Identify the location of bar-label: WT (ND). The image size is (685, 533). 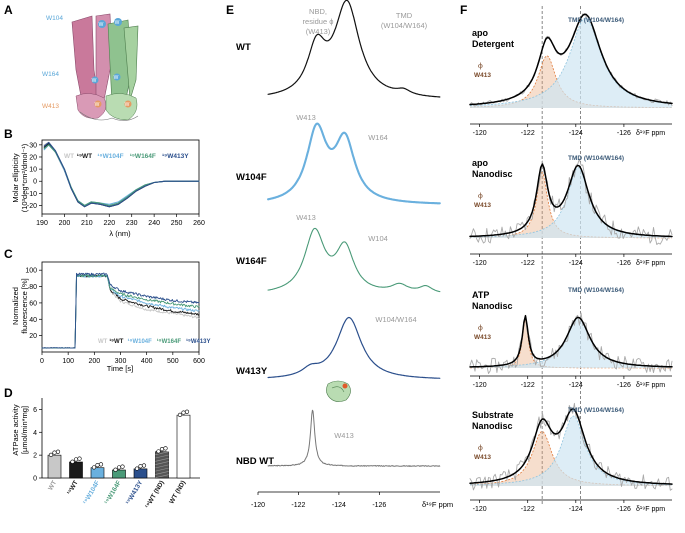
(177, 493).